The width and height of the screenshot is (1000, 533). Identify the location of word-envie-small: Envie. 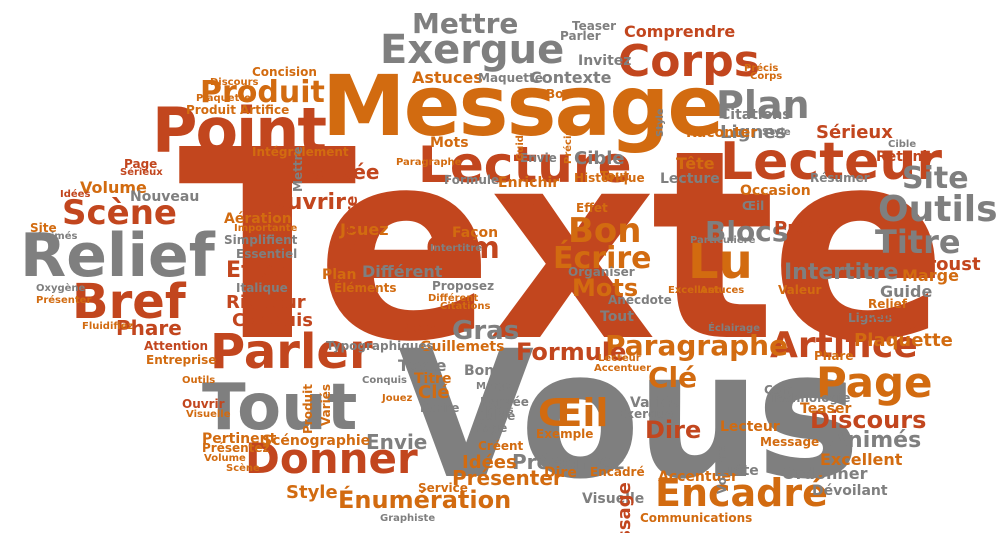
(538, 158).